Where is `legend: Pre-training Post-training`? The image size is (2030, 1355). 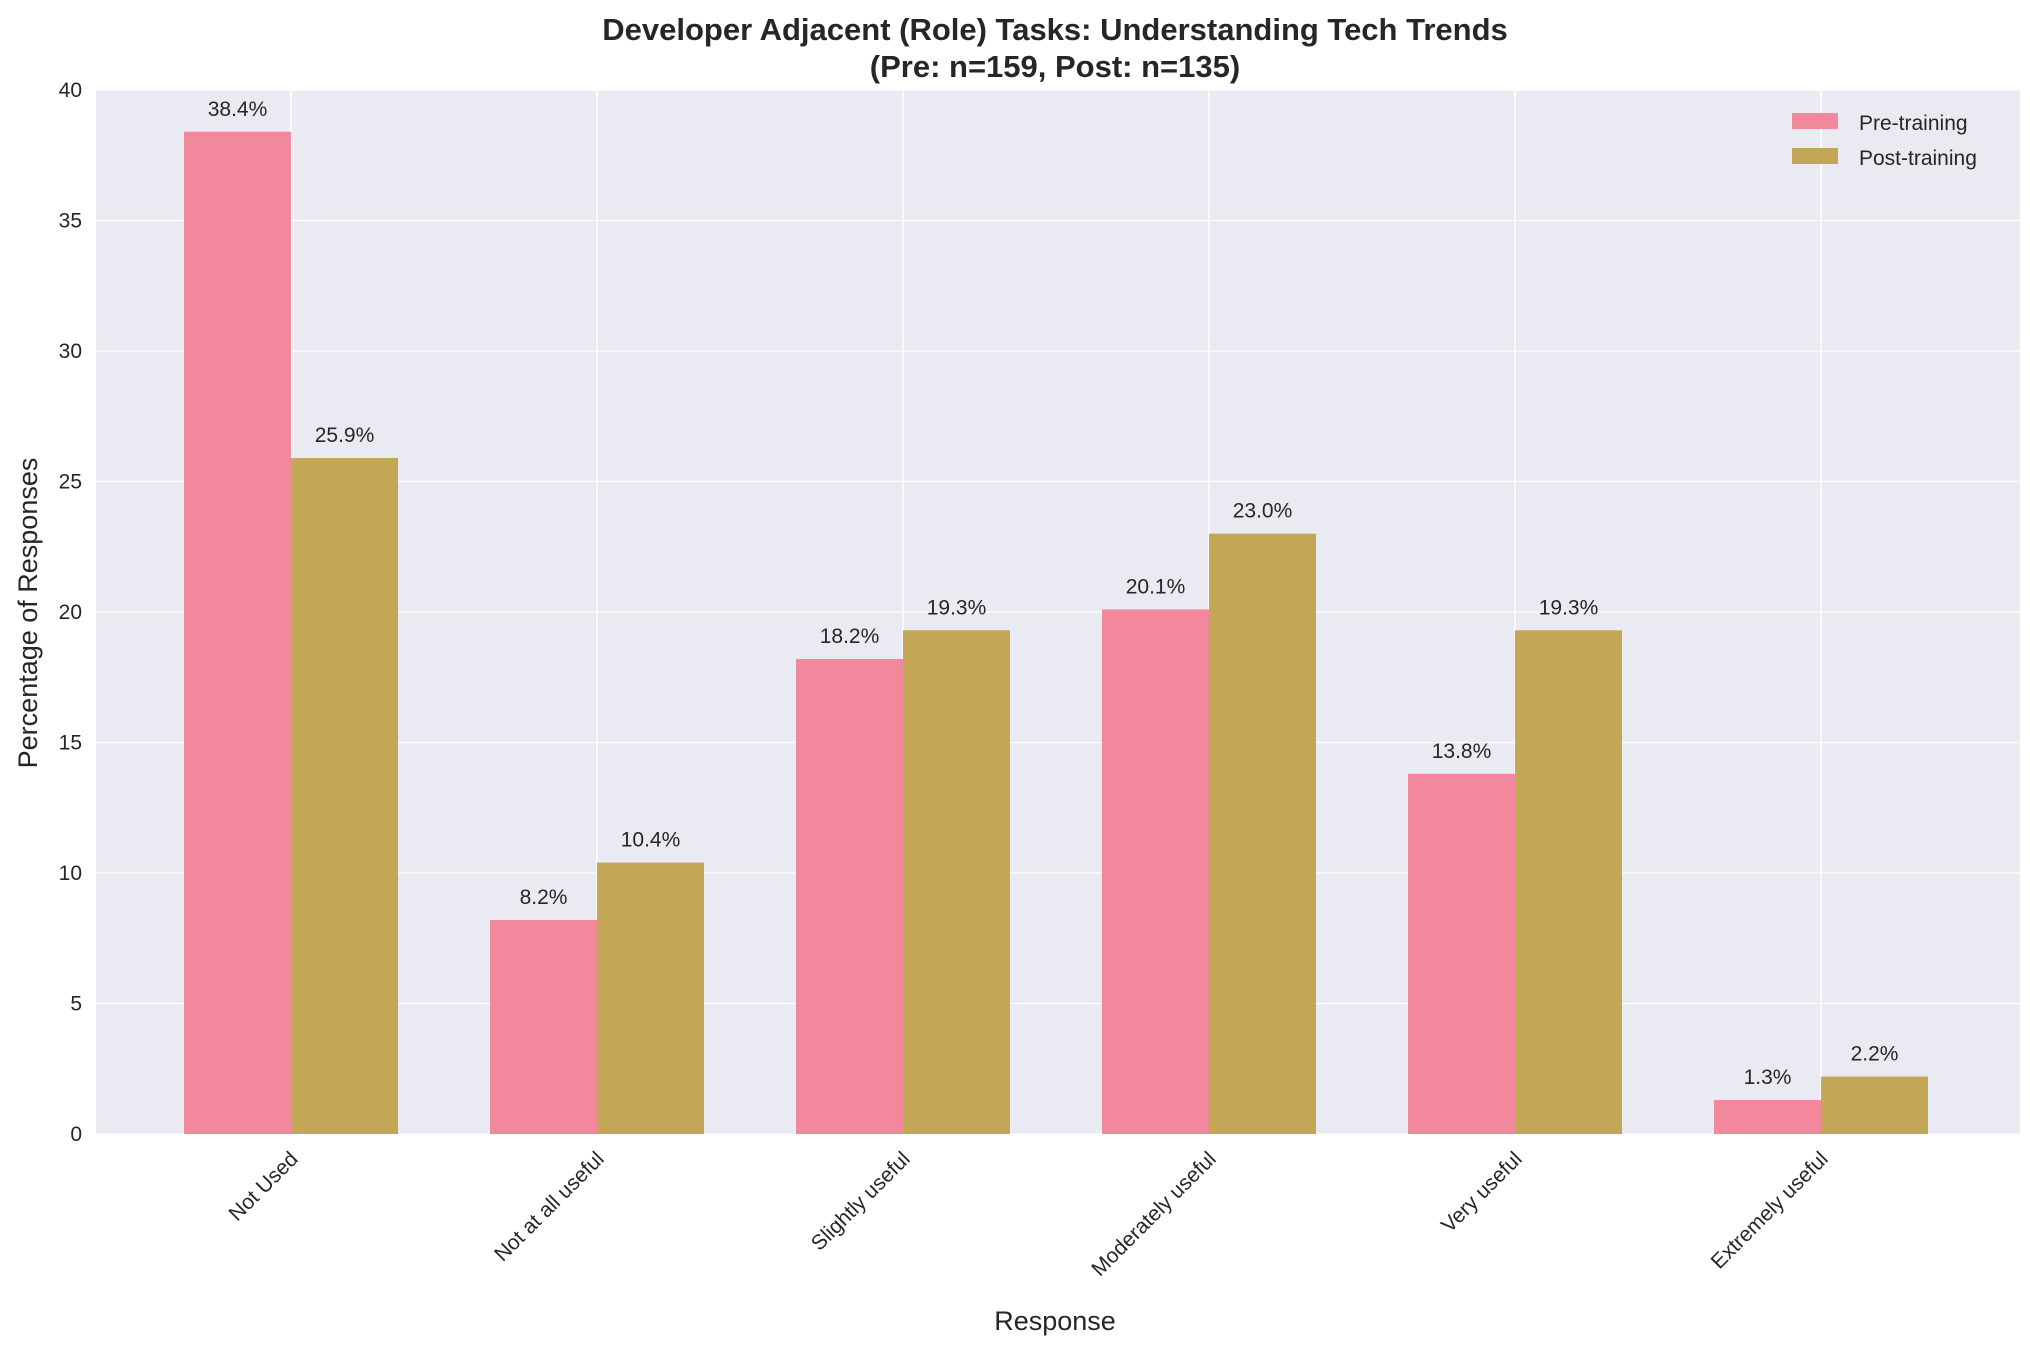 legend: Pre-training Post-training is located at coordinates (1884, 141).